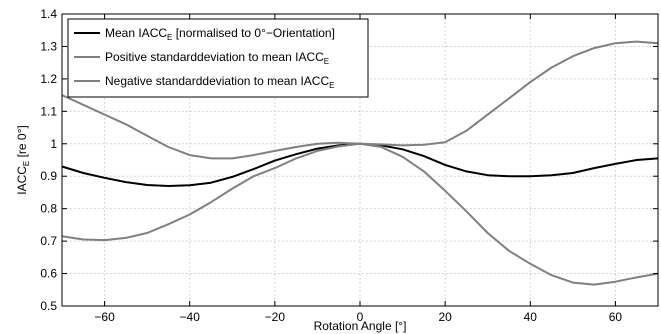 The image size is (661, 334). What do you see at coordinates (23, 160) in the screenshot?
I see `y-axis-label: IACCE [re 0°]` at bounding box center [23, 160].